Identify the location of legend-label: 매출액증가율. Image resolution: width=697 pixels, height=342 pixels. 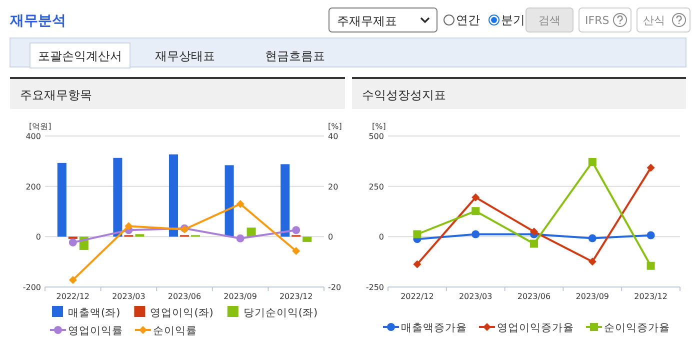
(434, 328).